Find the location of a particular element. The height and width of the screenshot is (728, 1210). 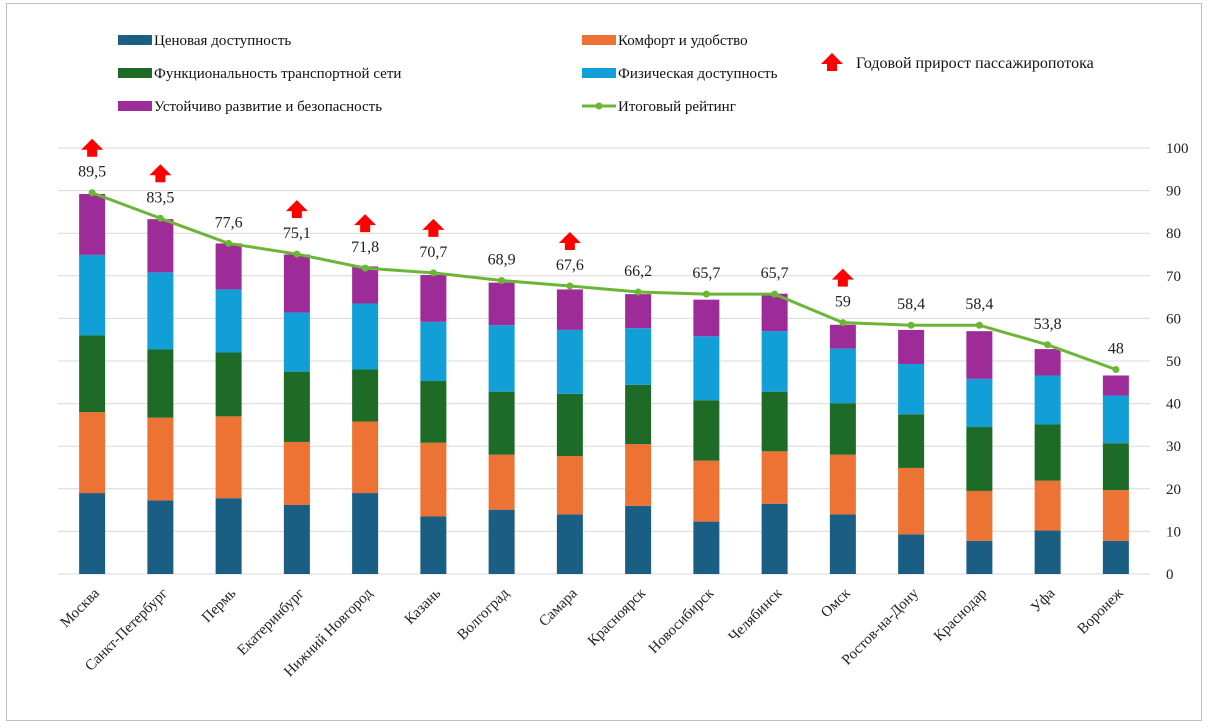

y-tick-label: 80 is located at coordinates (1173, 234).